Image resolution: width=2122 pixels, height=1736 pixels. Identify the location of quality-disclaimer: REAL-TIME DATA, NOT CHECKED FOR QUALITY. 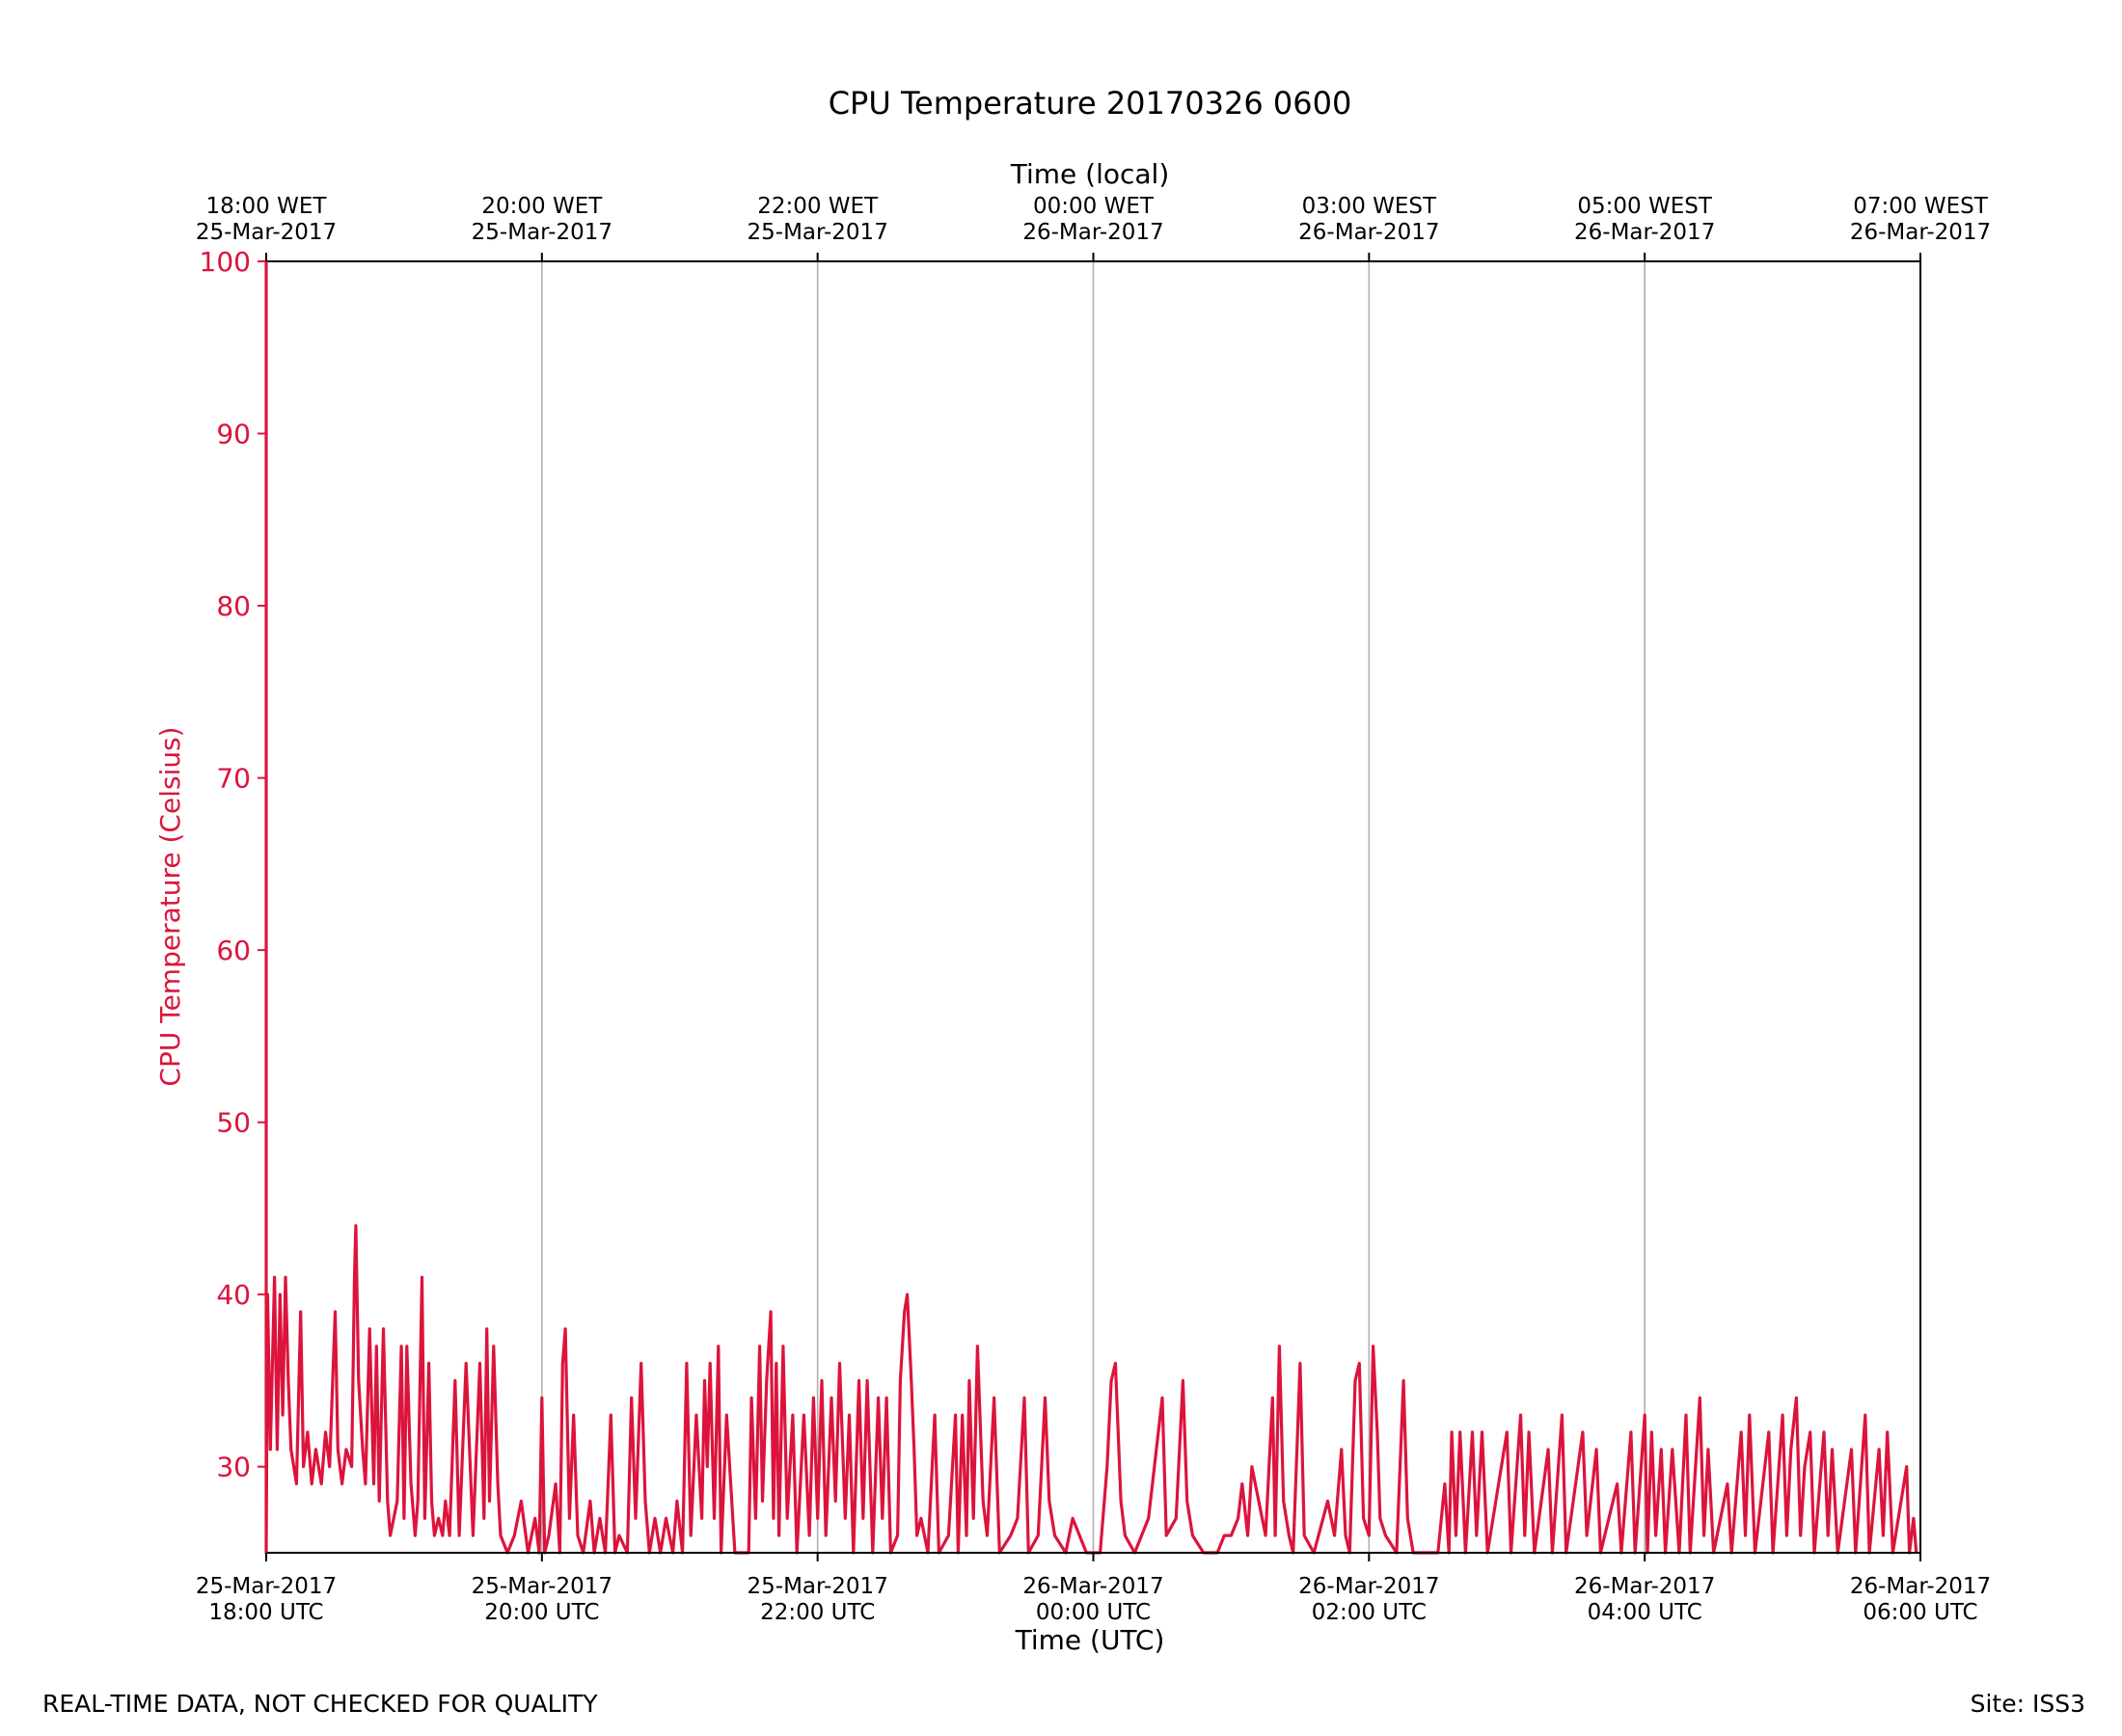
(320, 1704).